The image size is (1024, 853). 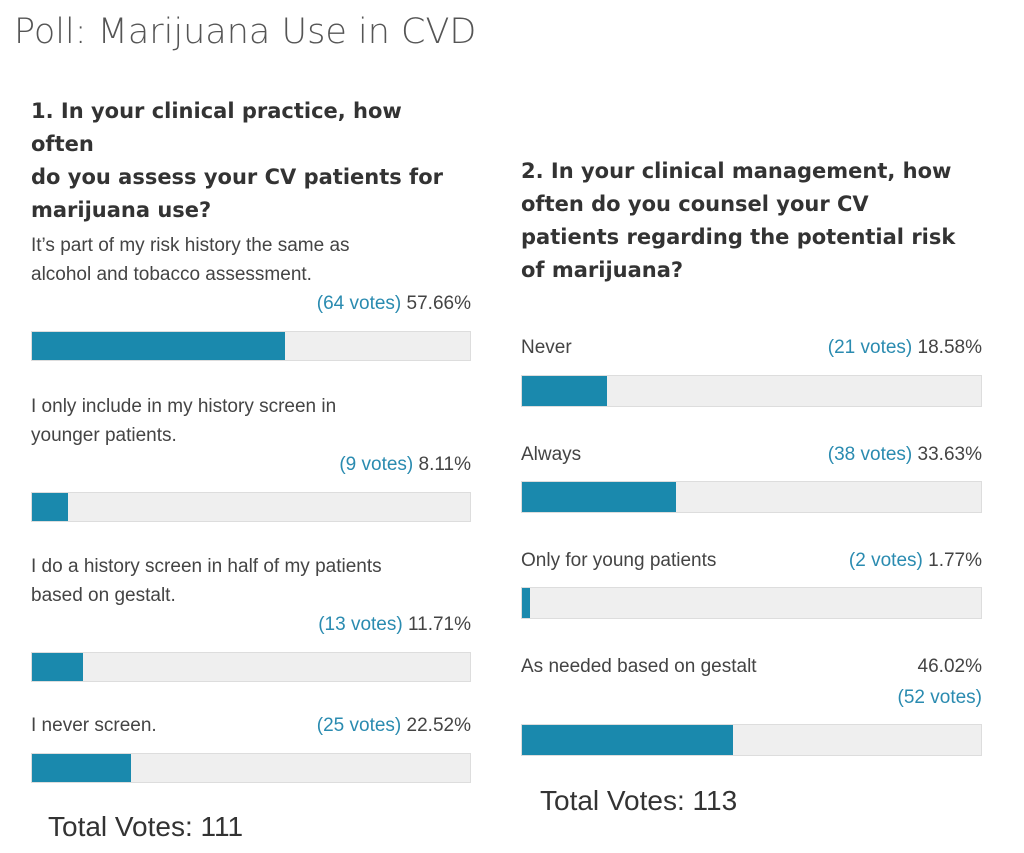 What do you see at coordinates (171, 274) in the screenshot?
I see `option-label: alcohol and tobacco assessment.` at bounding box center [171, 274].